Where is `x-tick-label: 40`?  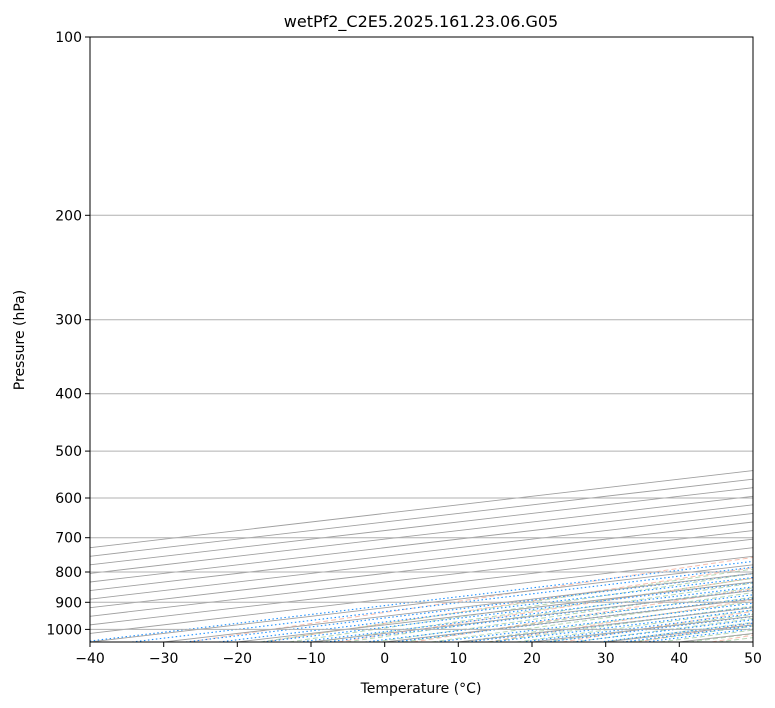 x-tick-label: 40 is located at coordinates (679, 659).